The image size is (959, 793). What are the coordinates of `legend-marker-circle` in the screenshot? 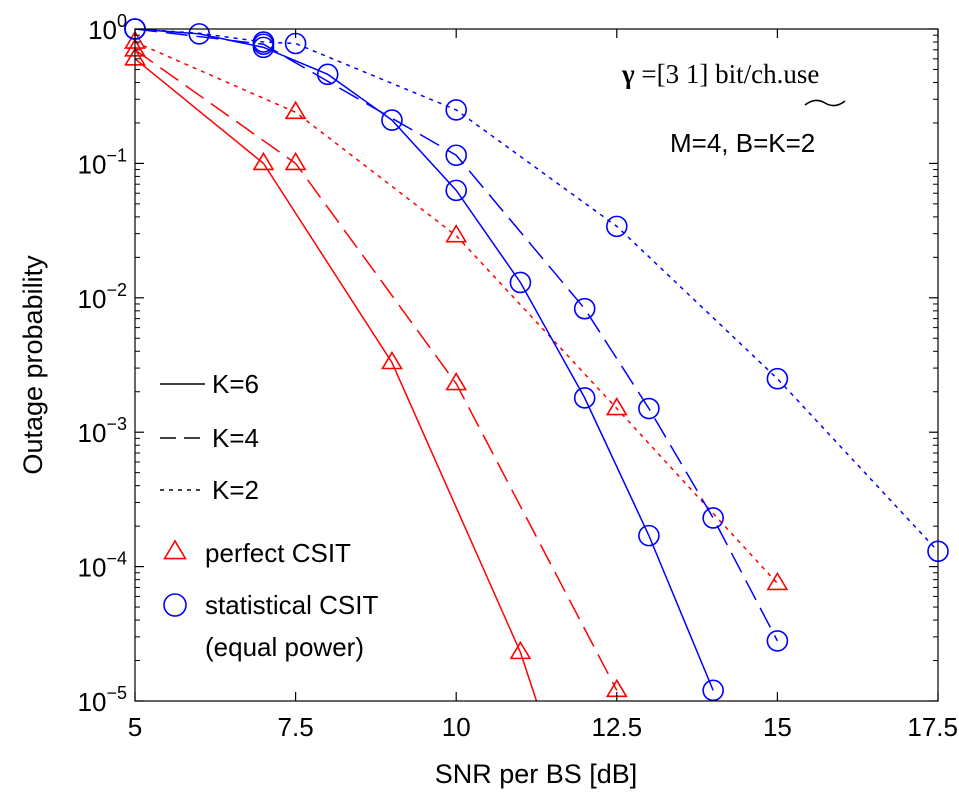 It's located at (175, 605).